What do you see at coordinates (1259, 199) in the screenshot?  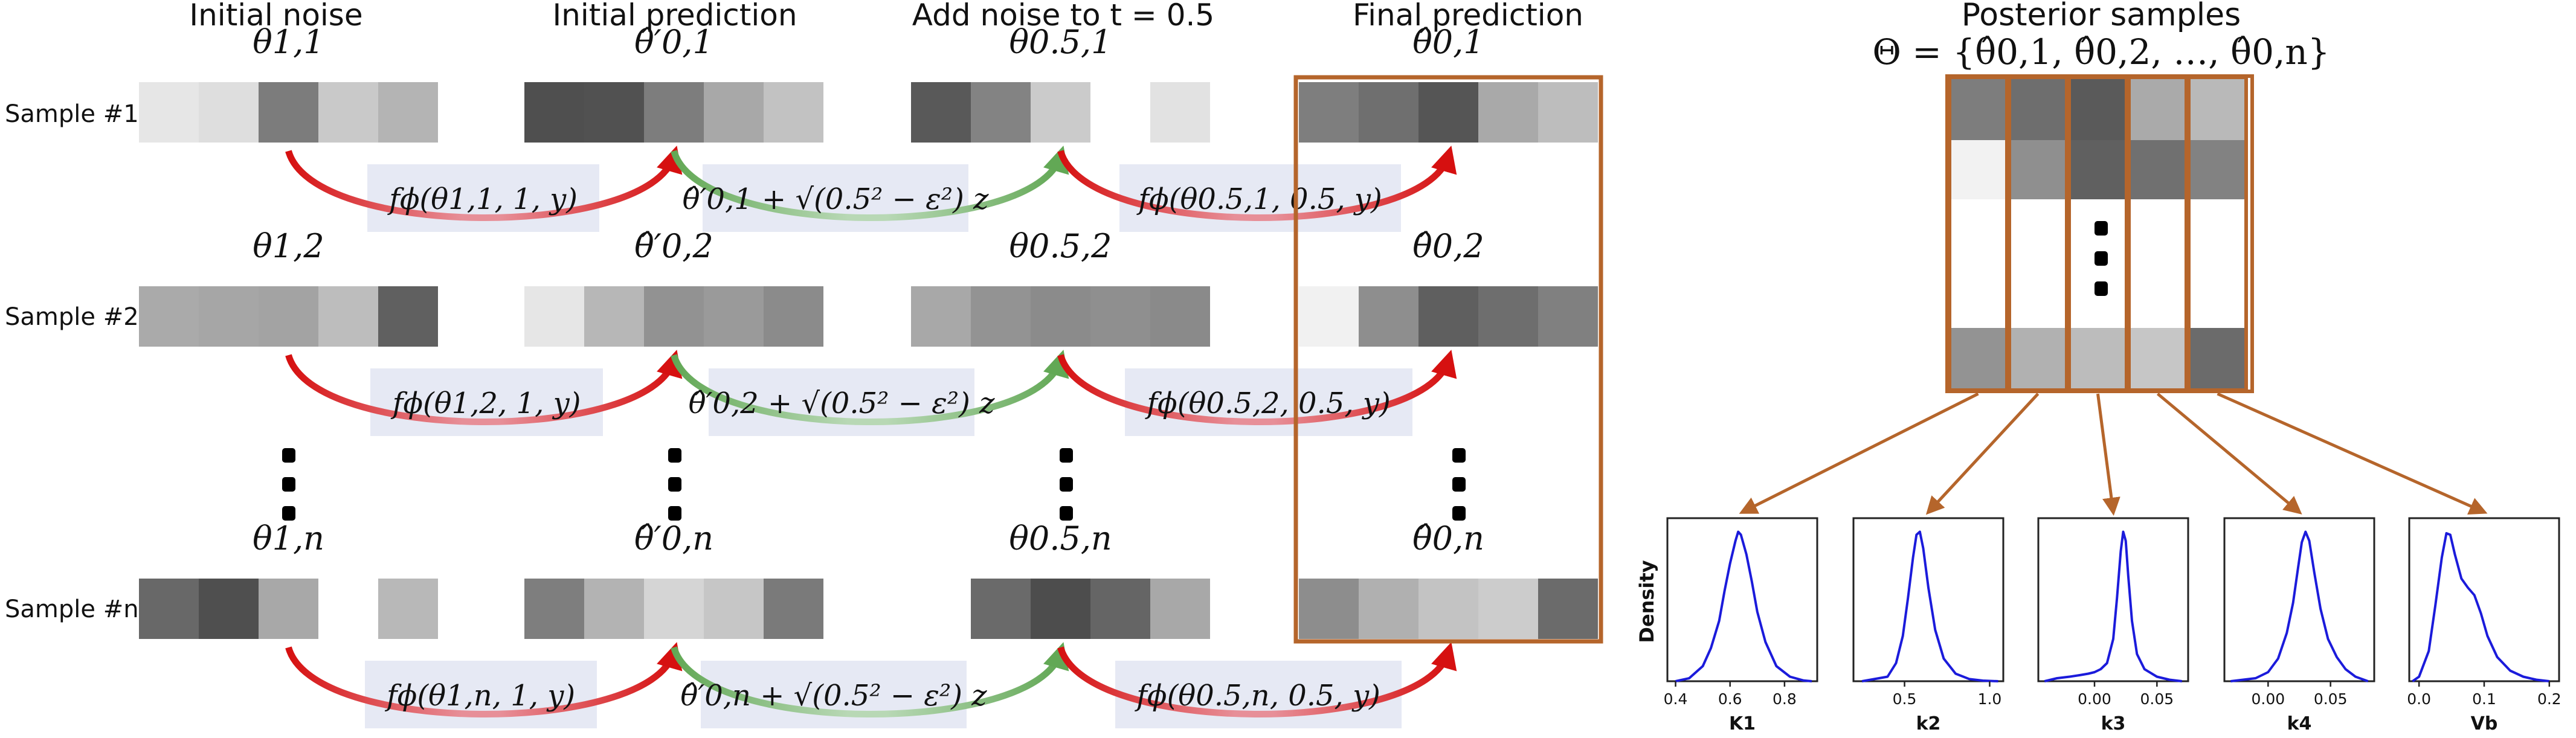 I see `formula-text: fϕ(θ0.5,1, 0.5, y)` at bounding box center [1259, 199].